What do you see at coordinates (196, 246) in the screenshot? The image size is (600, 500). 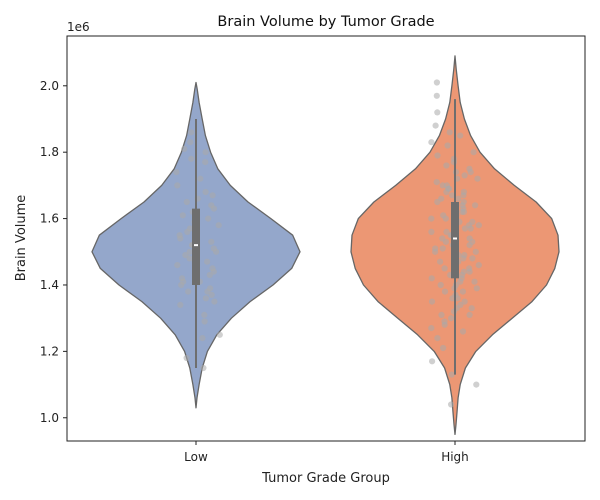 I see `iqr-box-low` at bounding box center [196, 246].